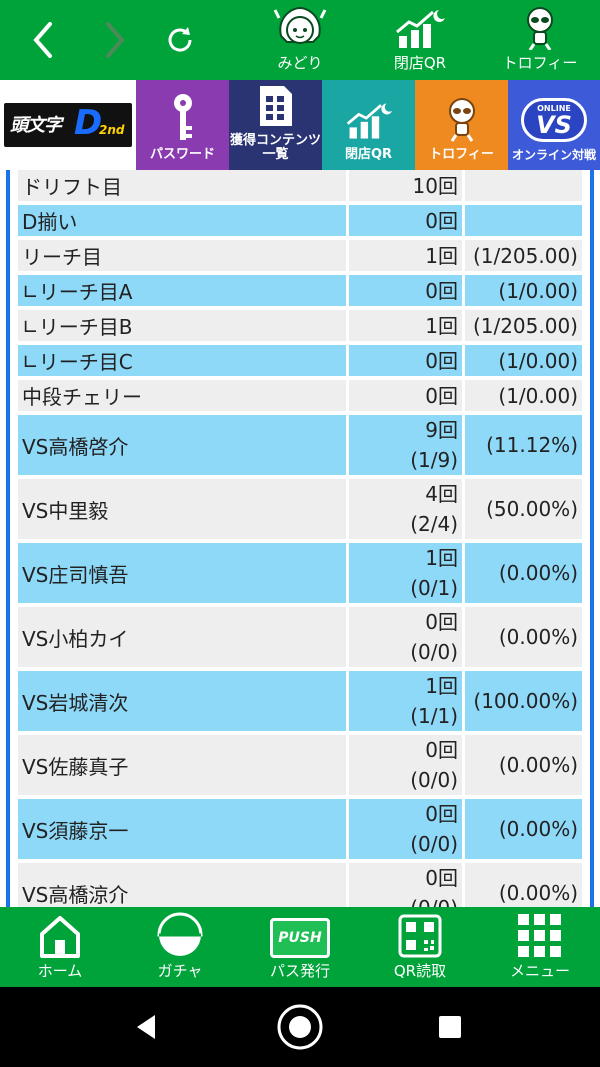  What do you see at coordinates (434, 524) in the screenshot?
I see `stat-win-ratio: (2/4)` at bounding box center [434, 524].